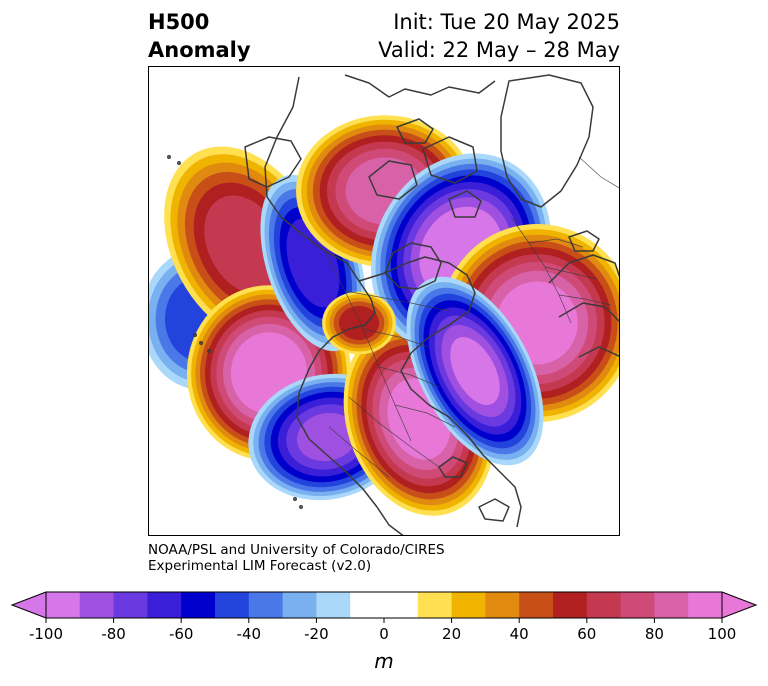  I want to click on colorbar-unit-label: m, so click(383, 661).